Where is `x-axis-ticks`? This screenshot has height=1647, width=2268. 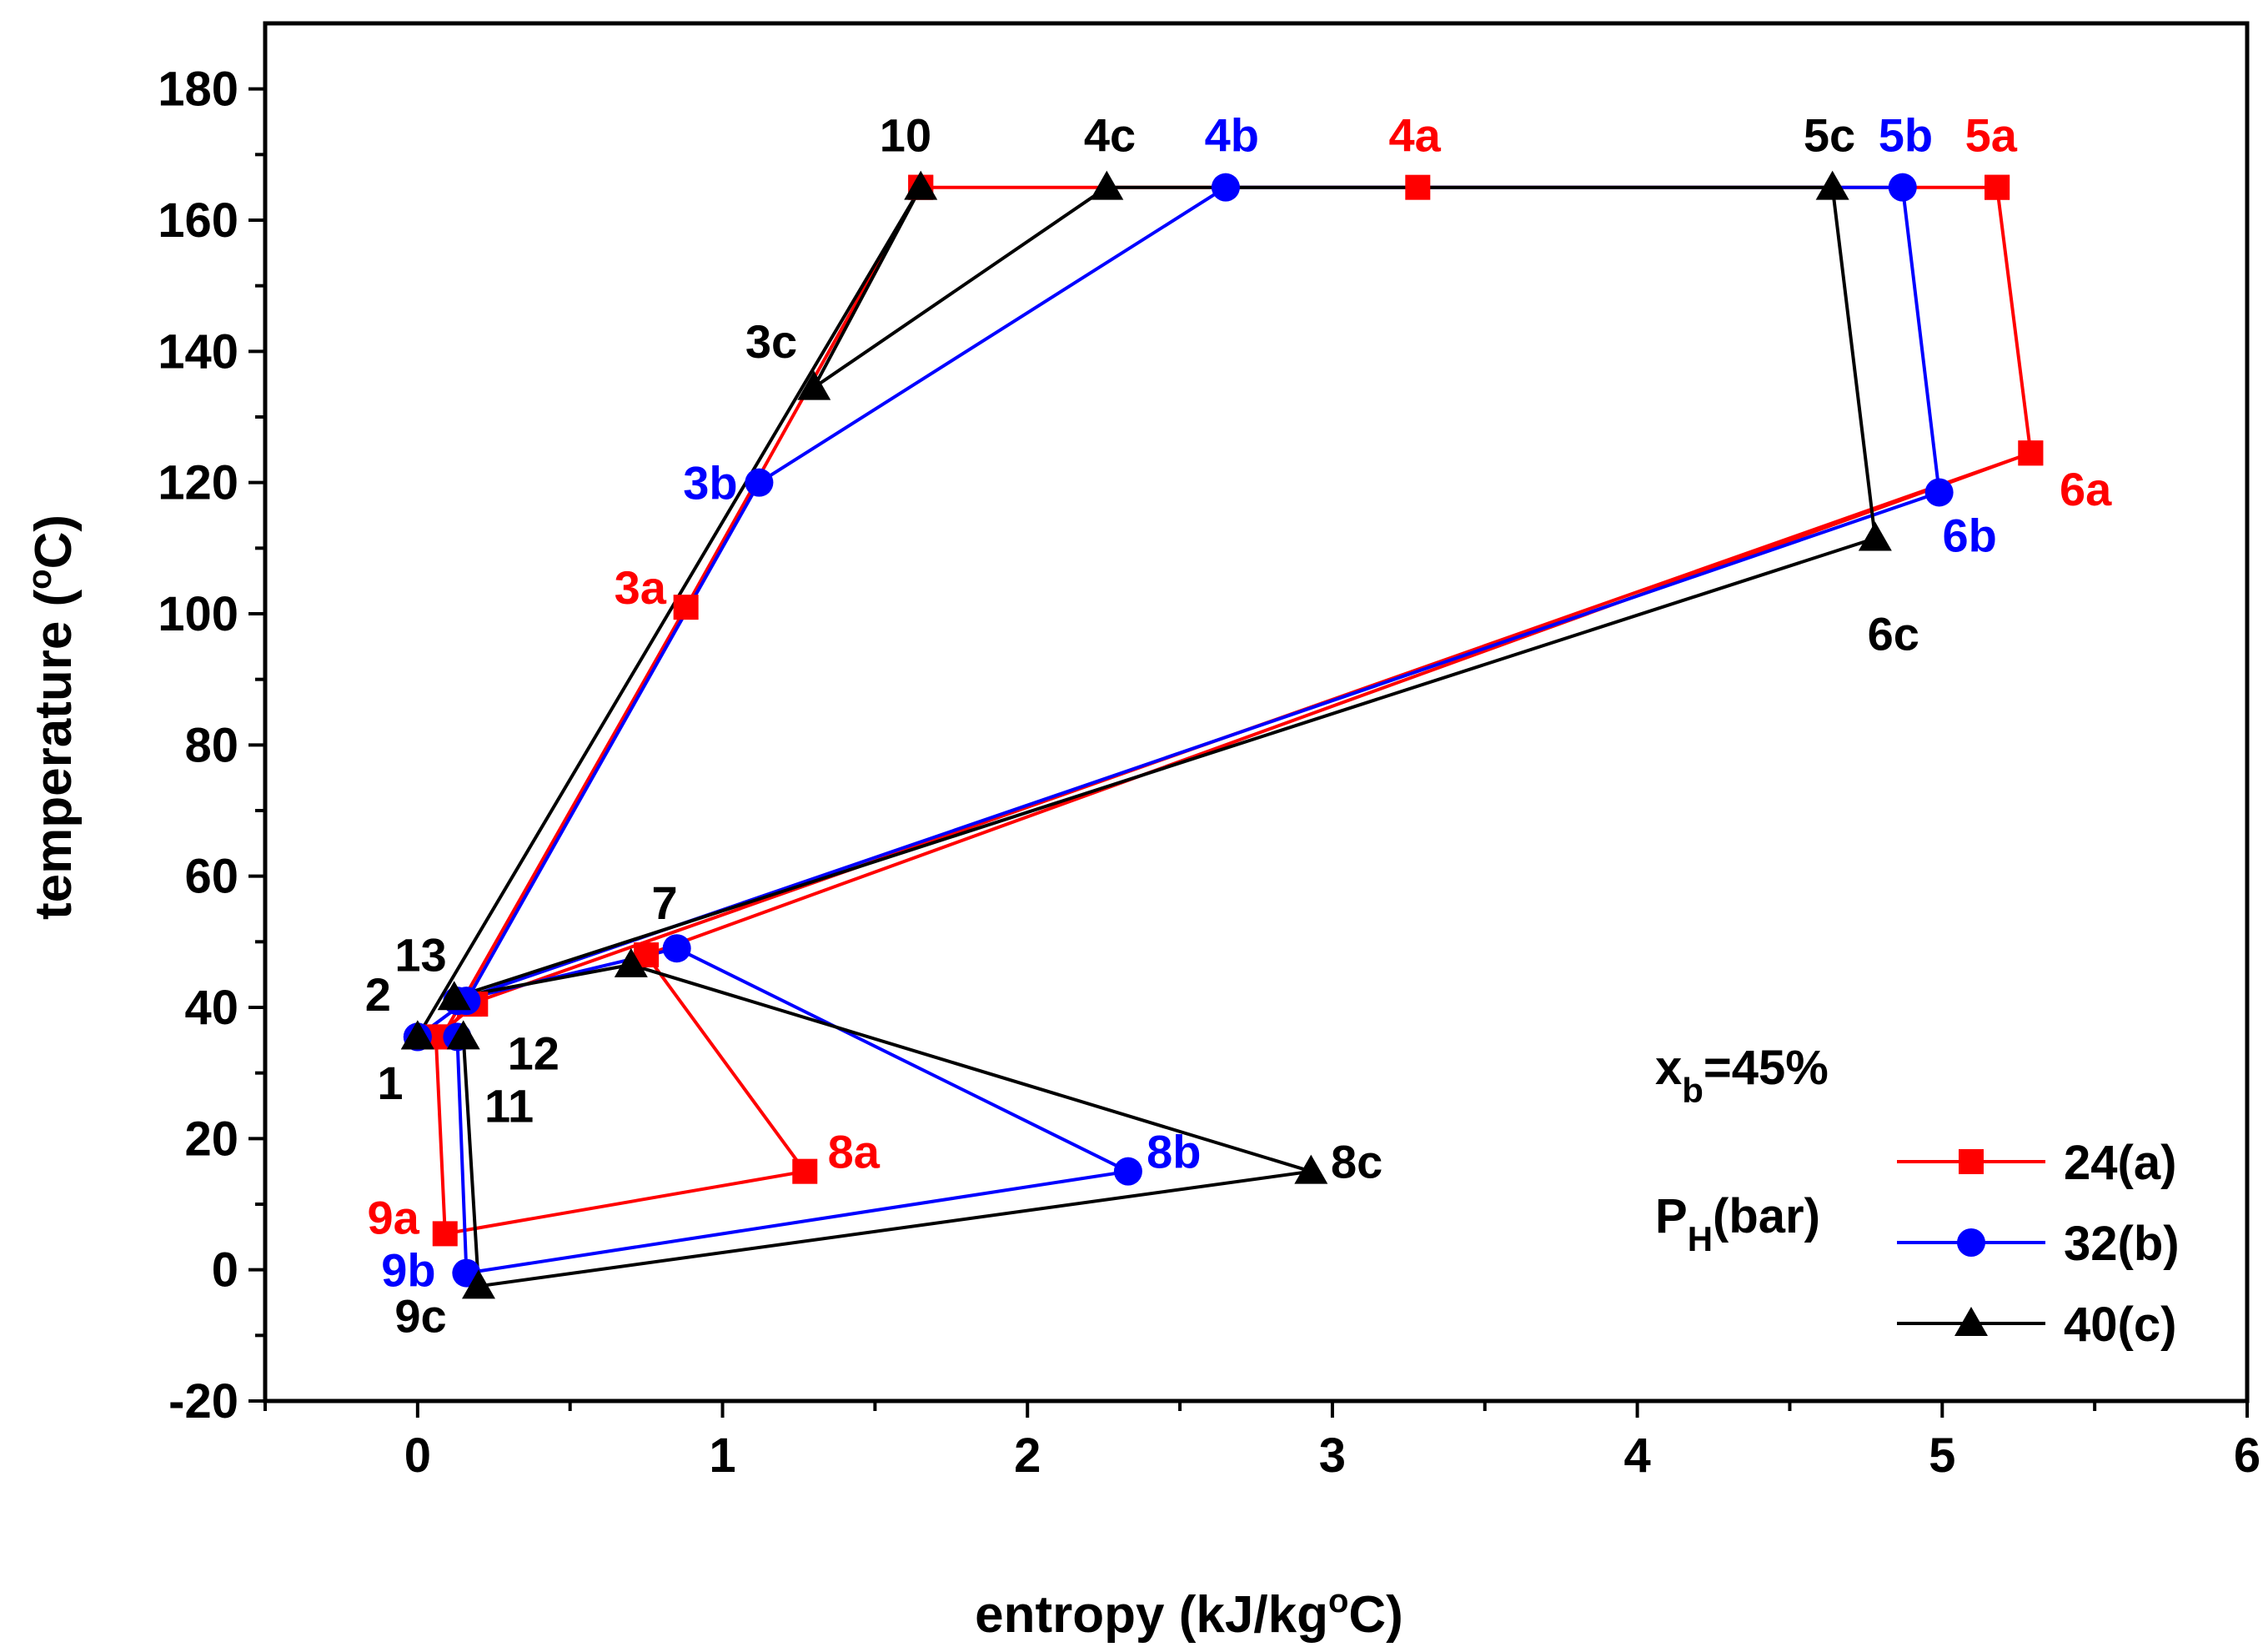
x-axis-ticks is located at coordinates (1256, 1409).